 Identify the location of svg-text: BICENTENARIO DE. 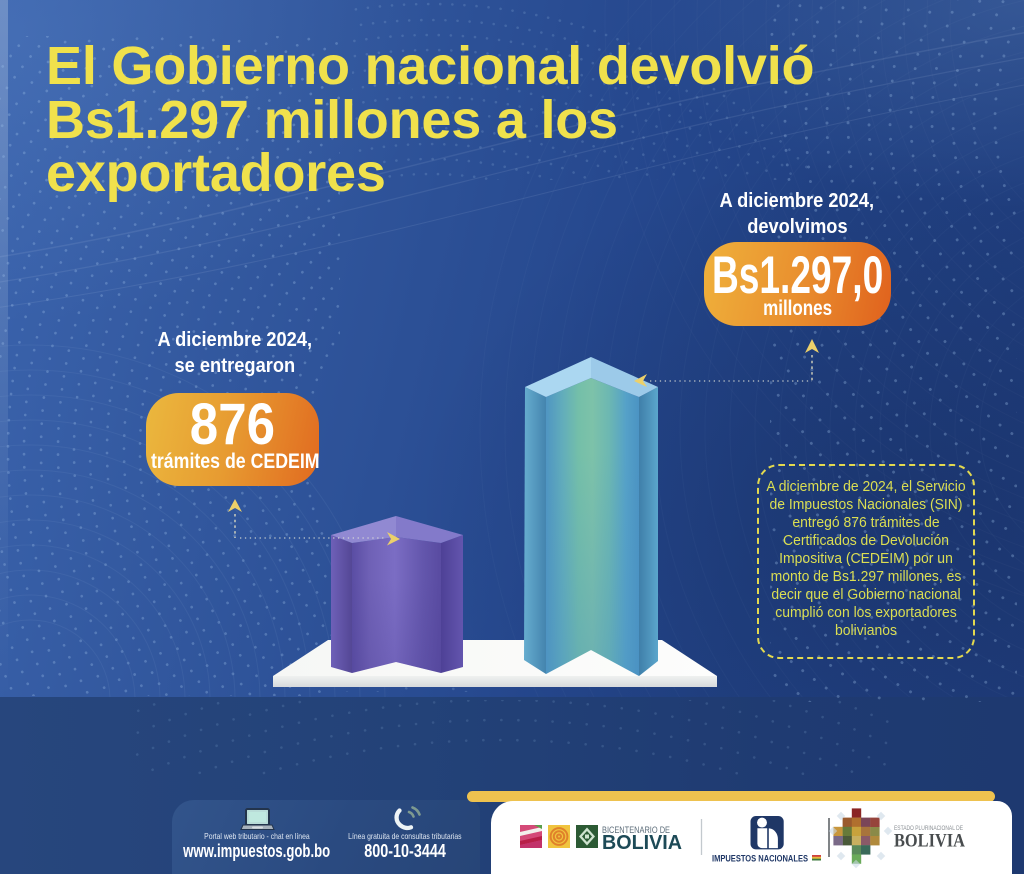
(636, 830).